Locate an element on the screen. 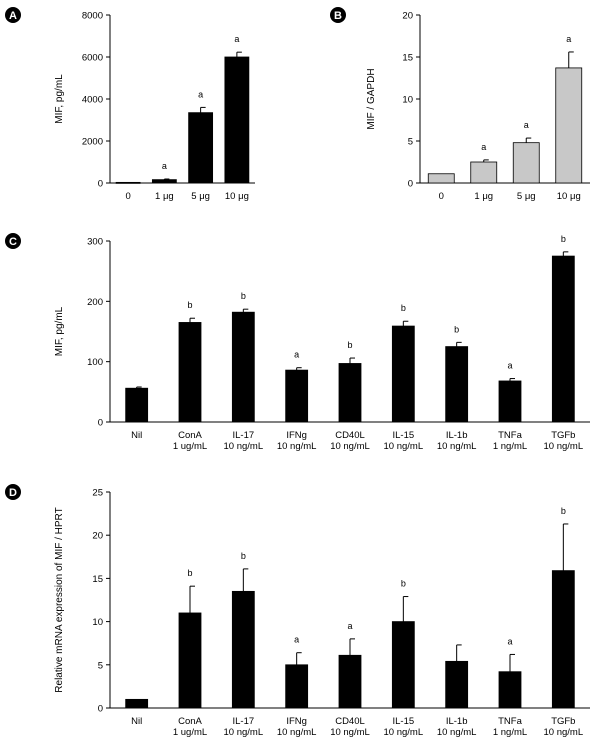  y-axis-label: Relative mRNA expression of MIF / HPRT is located at coordinates (59, 599).